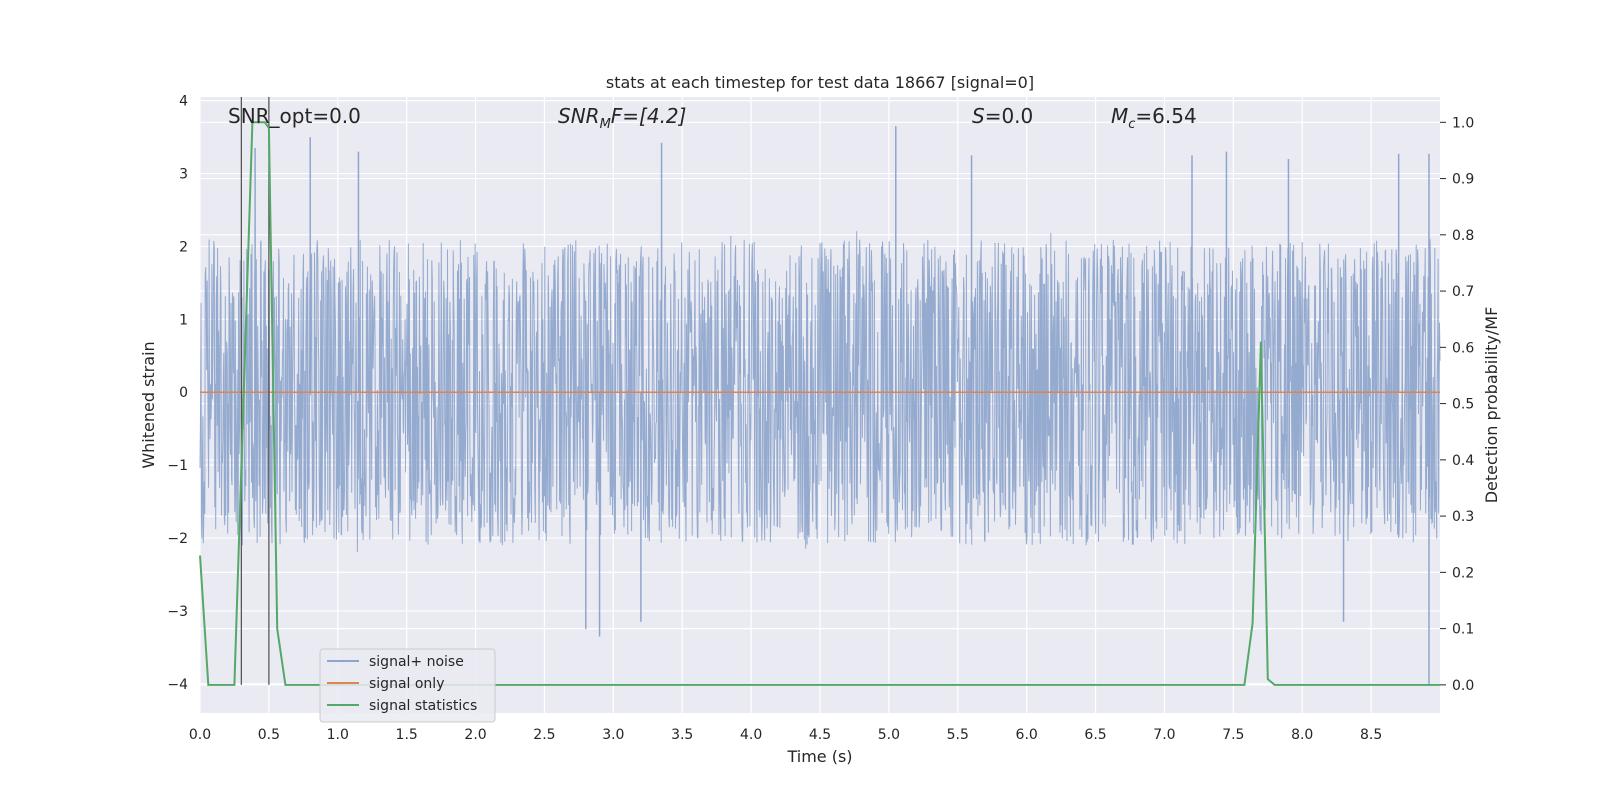 Image resolution: width=1600 pixels, height=800 pixels. What do you see at coordinates (889, 735) in the screenshot?
I see `x-tick-label: 5.0` at bounding box center [889, 735].